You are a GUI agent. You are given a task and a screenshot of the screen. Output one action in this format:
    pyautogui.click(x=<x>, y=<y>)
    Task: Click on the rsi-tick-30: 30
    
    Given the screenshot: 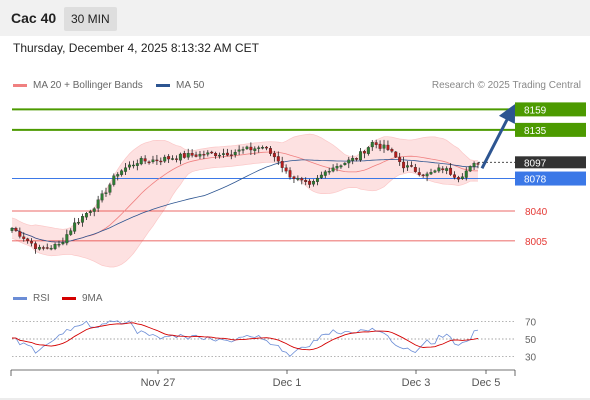 What is the action you would take?
    pyautogui.click(x=531, y=357)
    